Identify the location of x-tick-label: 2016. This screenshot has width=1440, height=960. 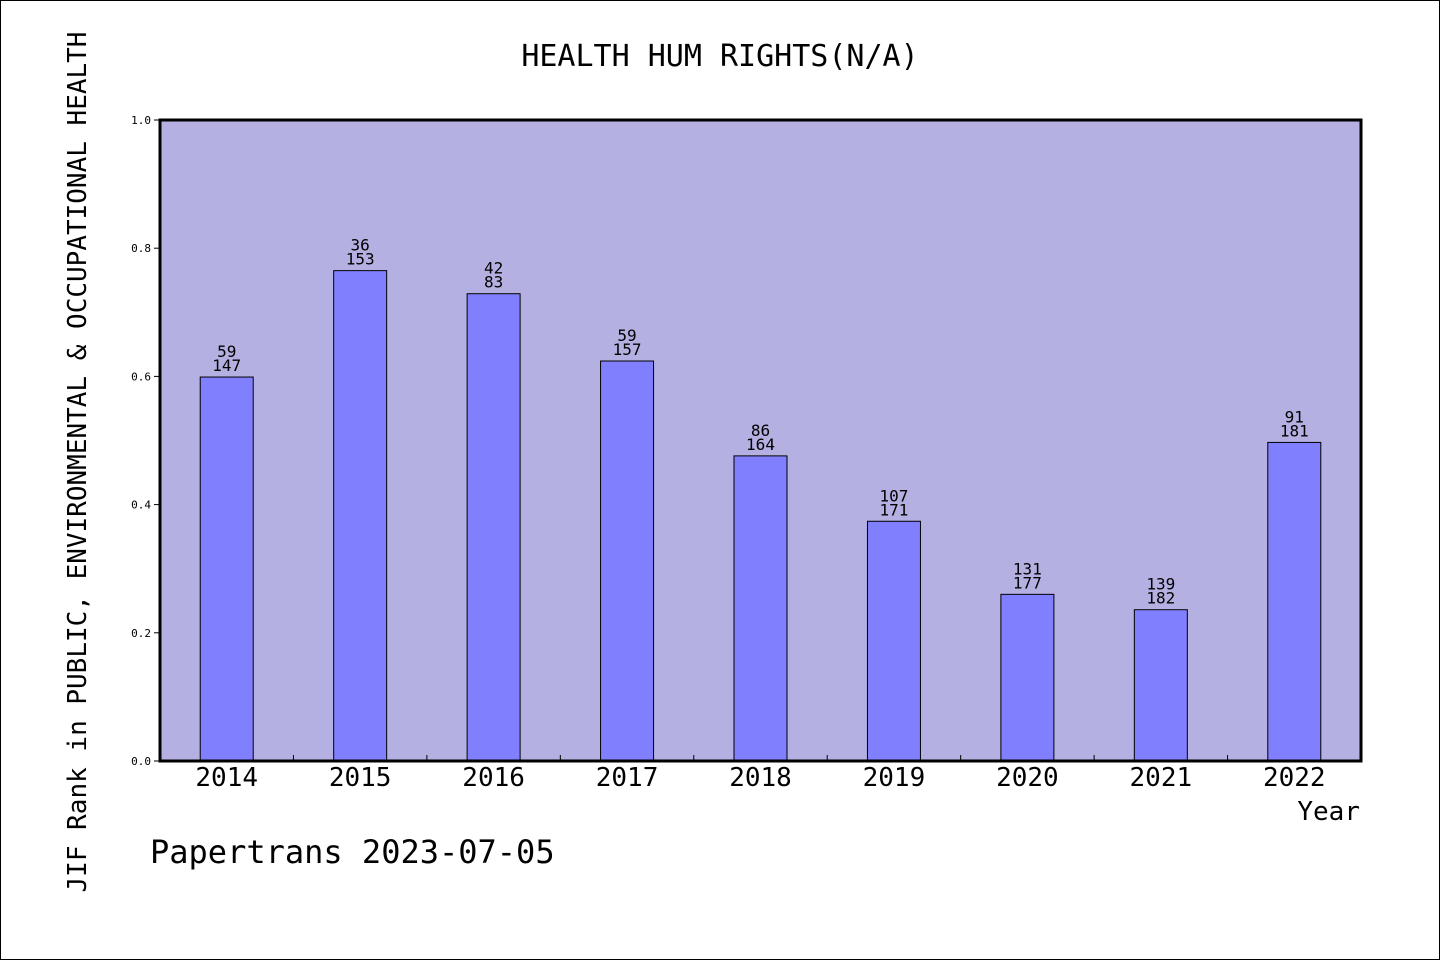
(493, 778).